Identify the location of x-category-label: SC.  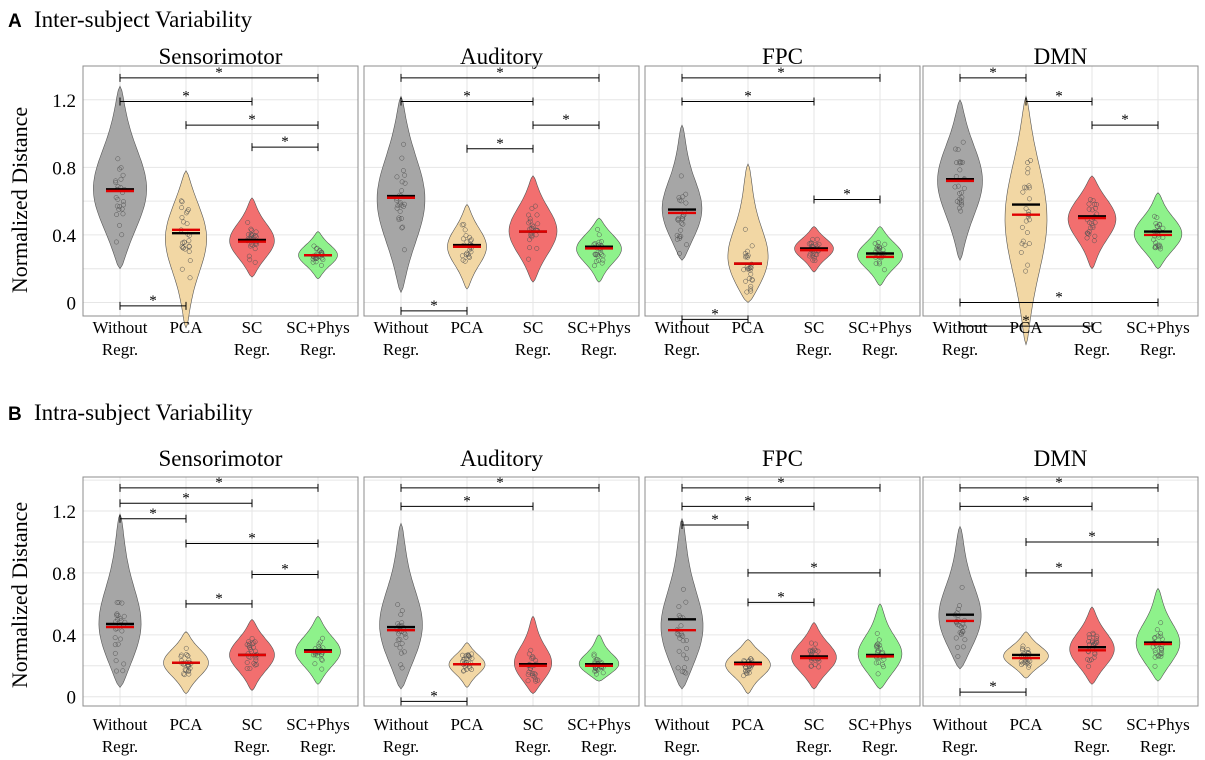
(814, 327).